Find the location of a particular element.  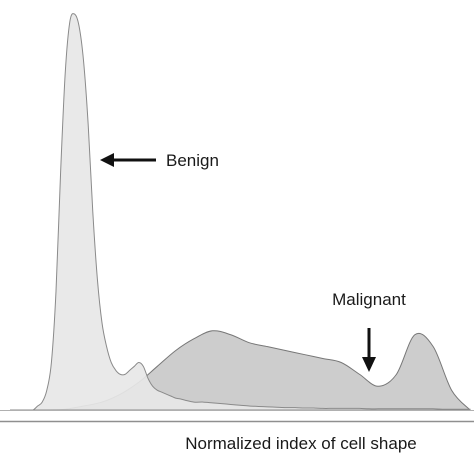

malignant-arrow-head is located at coordinates (369, 364).